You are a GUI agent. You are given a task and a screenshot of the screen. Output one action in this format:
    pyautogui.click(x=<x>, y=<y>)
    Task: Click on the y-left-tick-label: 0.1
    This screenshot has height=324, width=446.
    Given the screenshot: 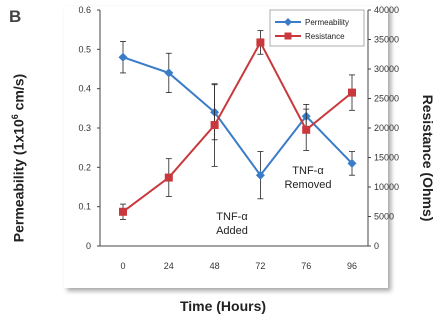 What is the action you would take?
    pyautogui.click(x=84, y=207)
    